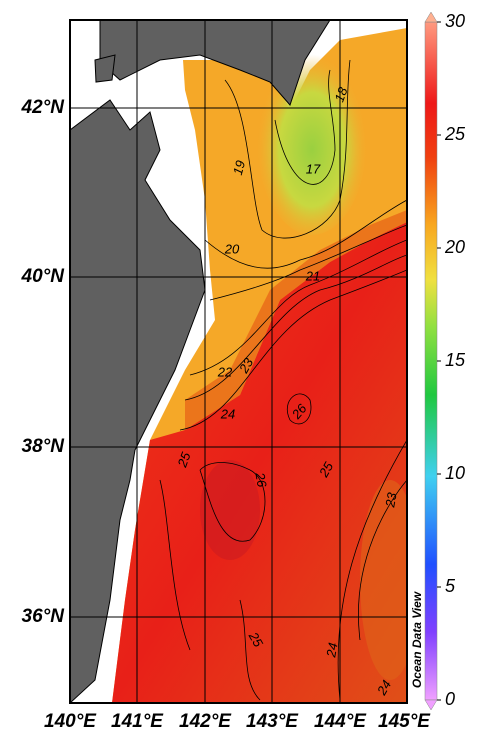 The image size is (480, 754). Describe the element at coordinates (340, 721) in the screenshot. I see `lon-label: 144°E` at that location.